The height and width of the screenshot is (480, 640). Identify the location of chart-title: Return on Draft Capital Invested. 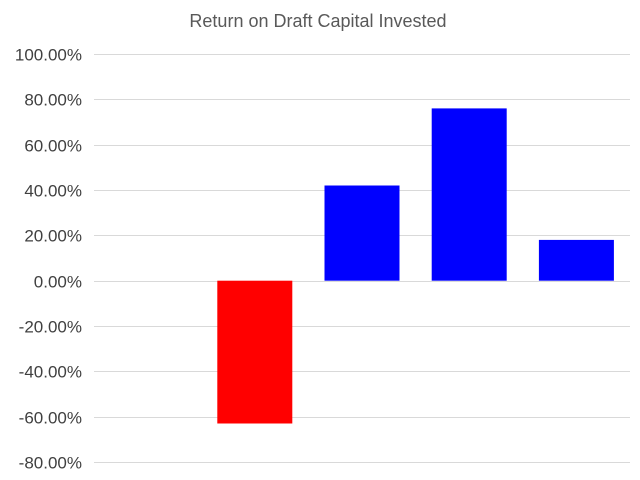
(317, 21).